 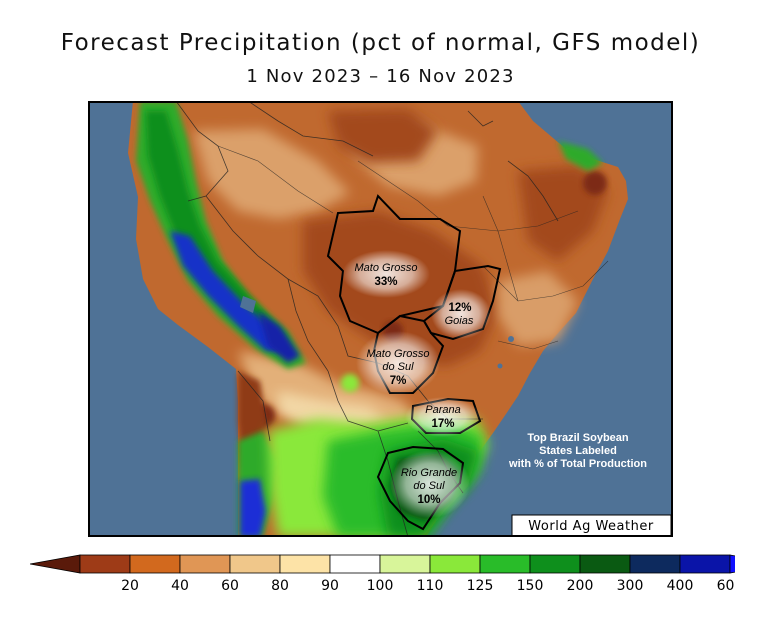 What do you see at coordinates (398, 367) in the screenshot?
I see `state-label-mato-grosso-do-sul-2: do Sul` at bounding box center [398, 367].